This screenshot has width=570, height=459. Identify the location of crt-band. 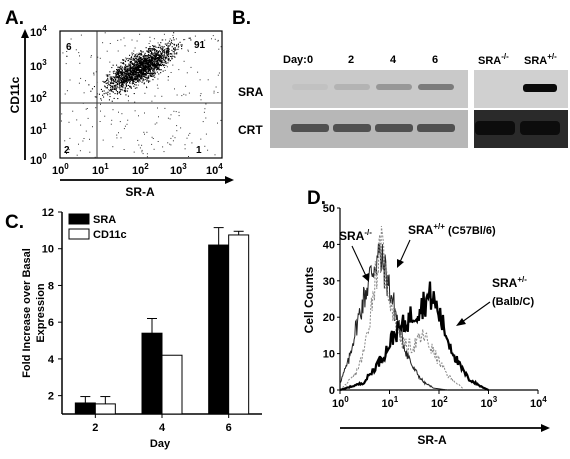
(394, 128).